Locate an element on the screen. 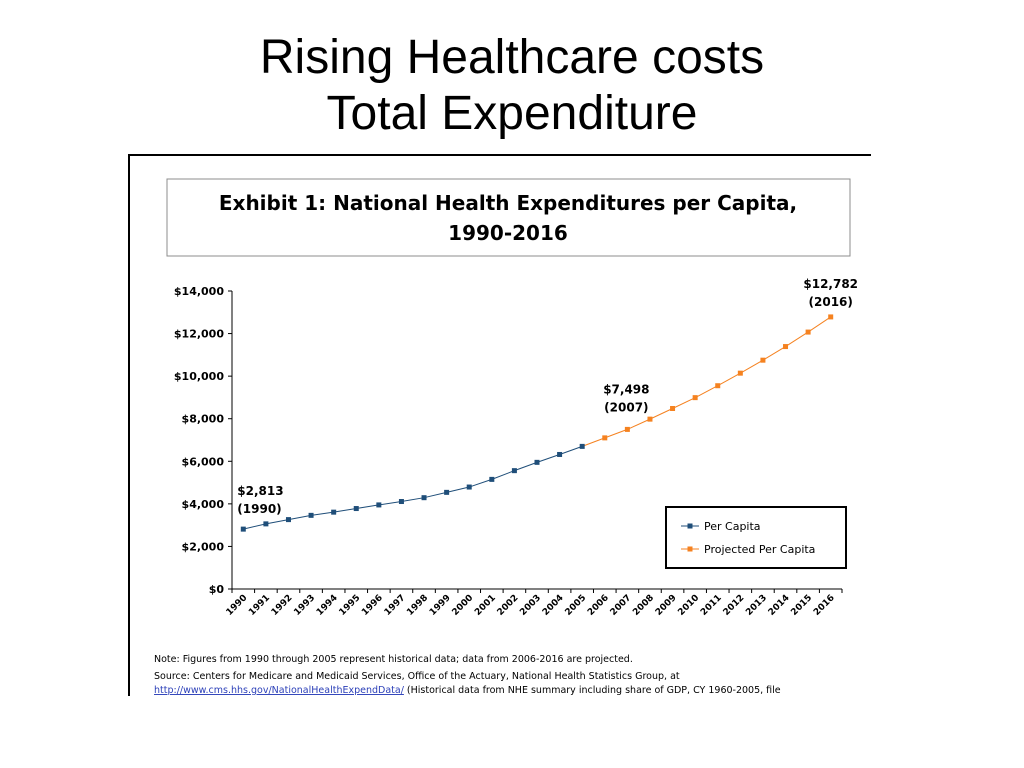  legend: Per Capita Projected Per Capita is located at coordinates (756, 537).